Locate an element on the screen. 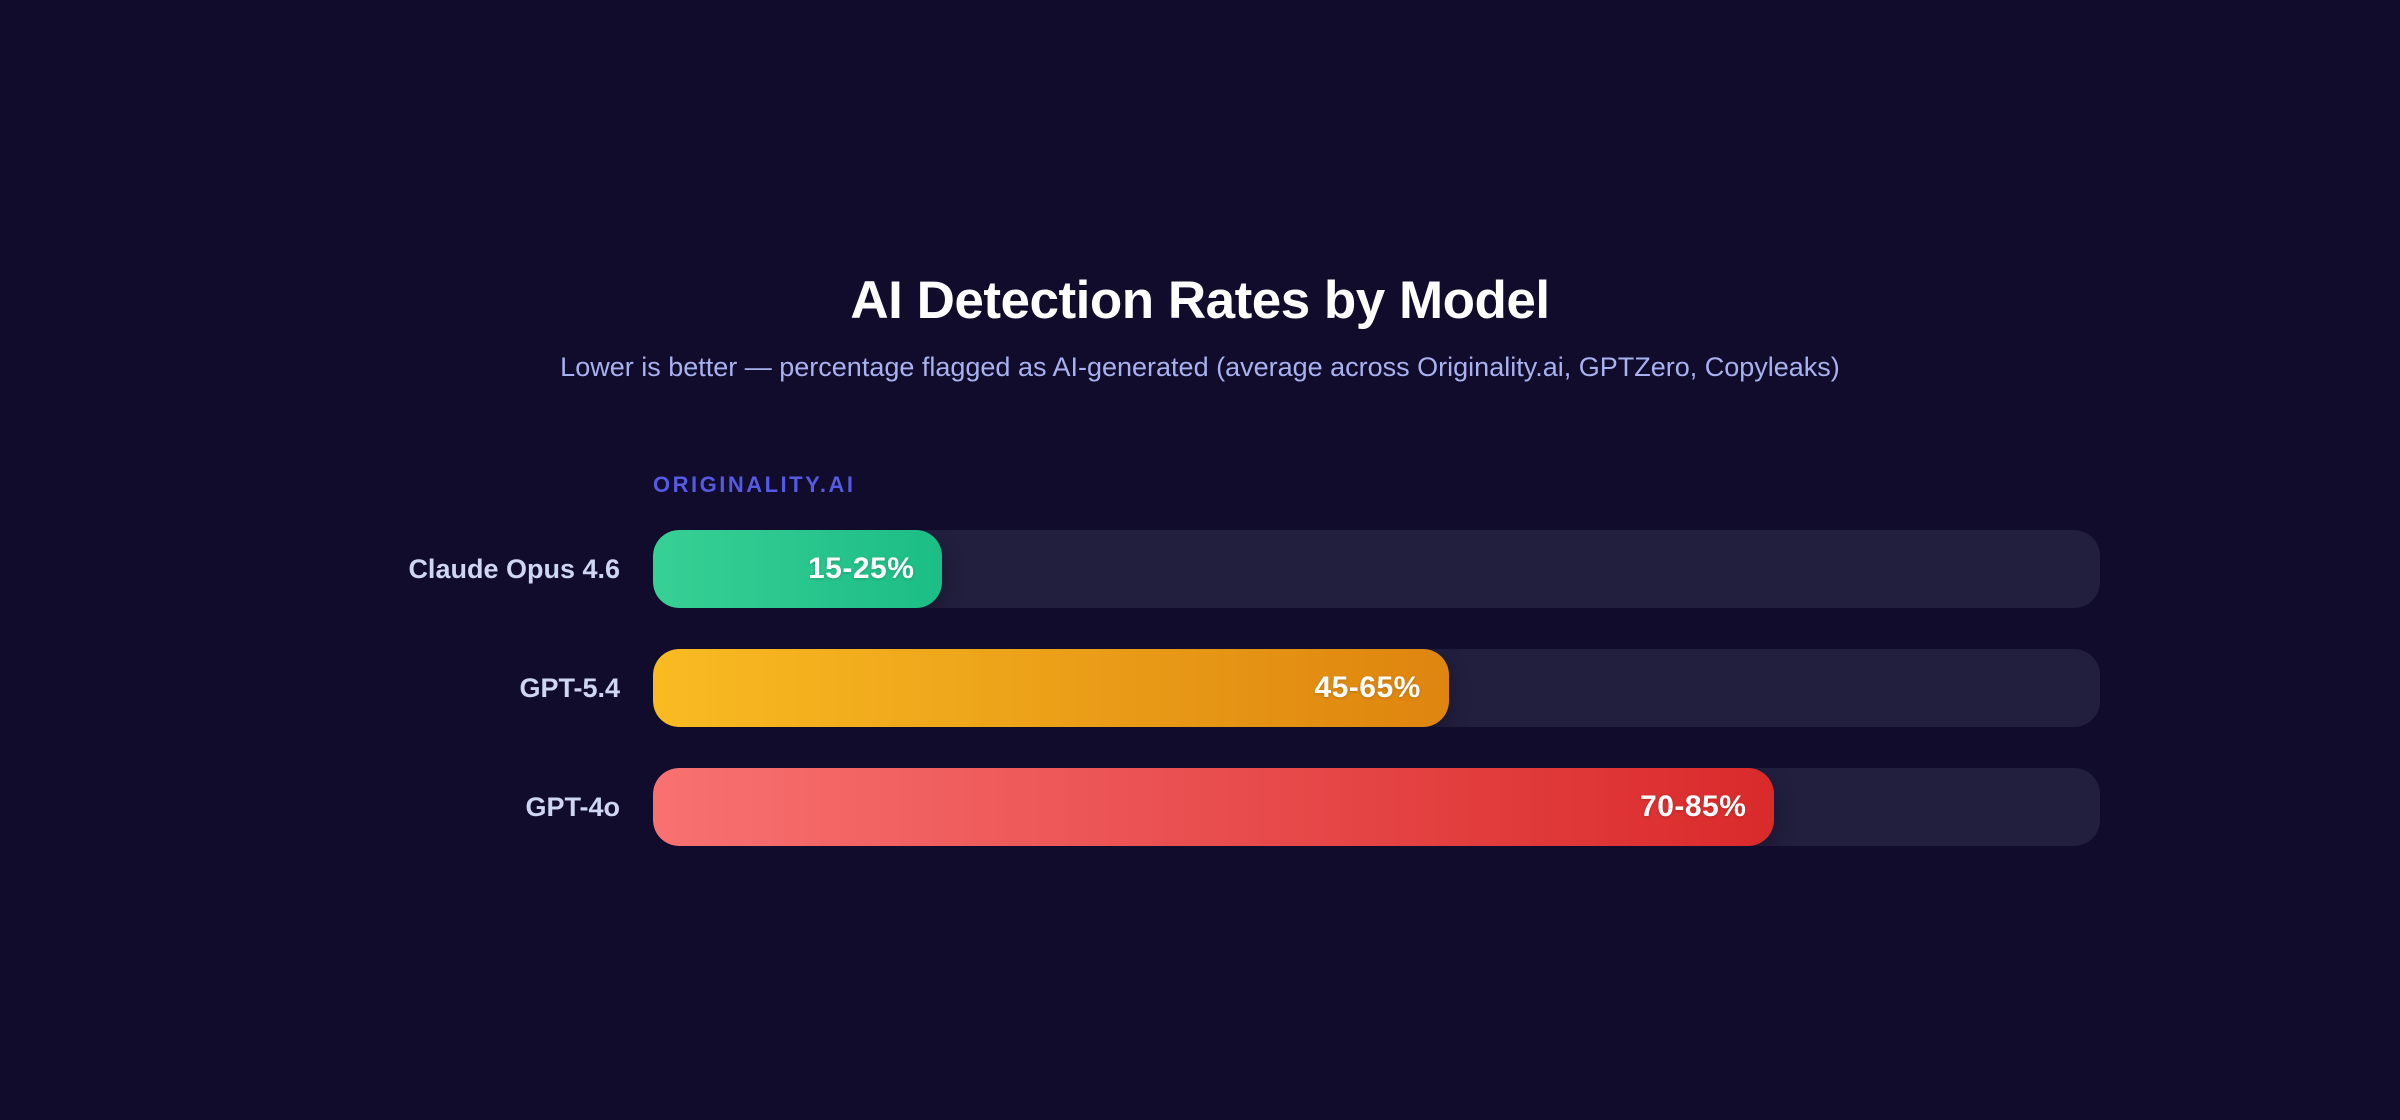 This screenshot has width=2400, height=1120. bar-track: 45-65% is located at coordinates (1376, 688).